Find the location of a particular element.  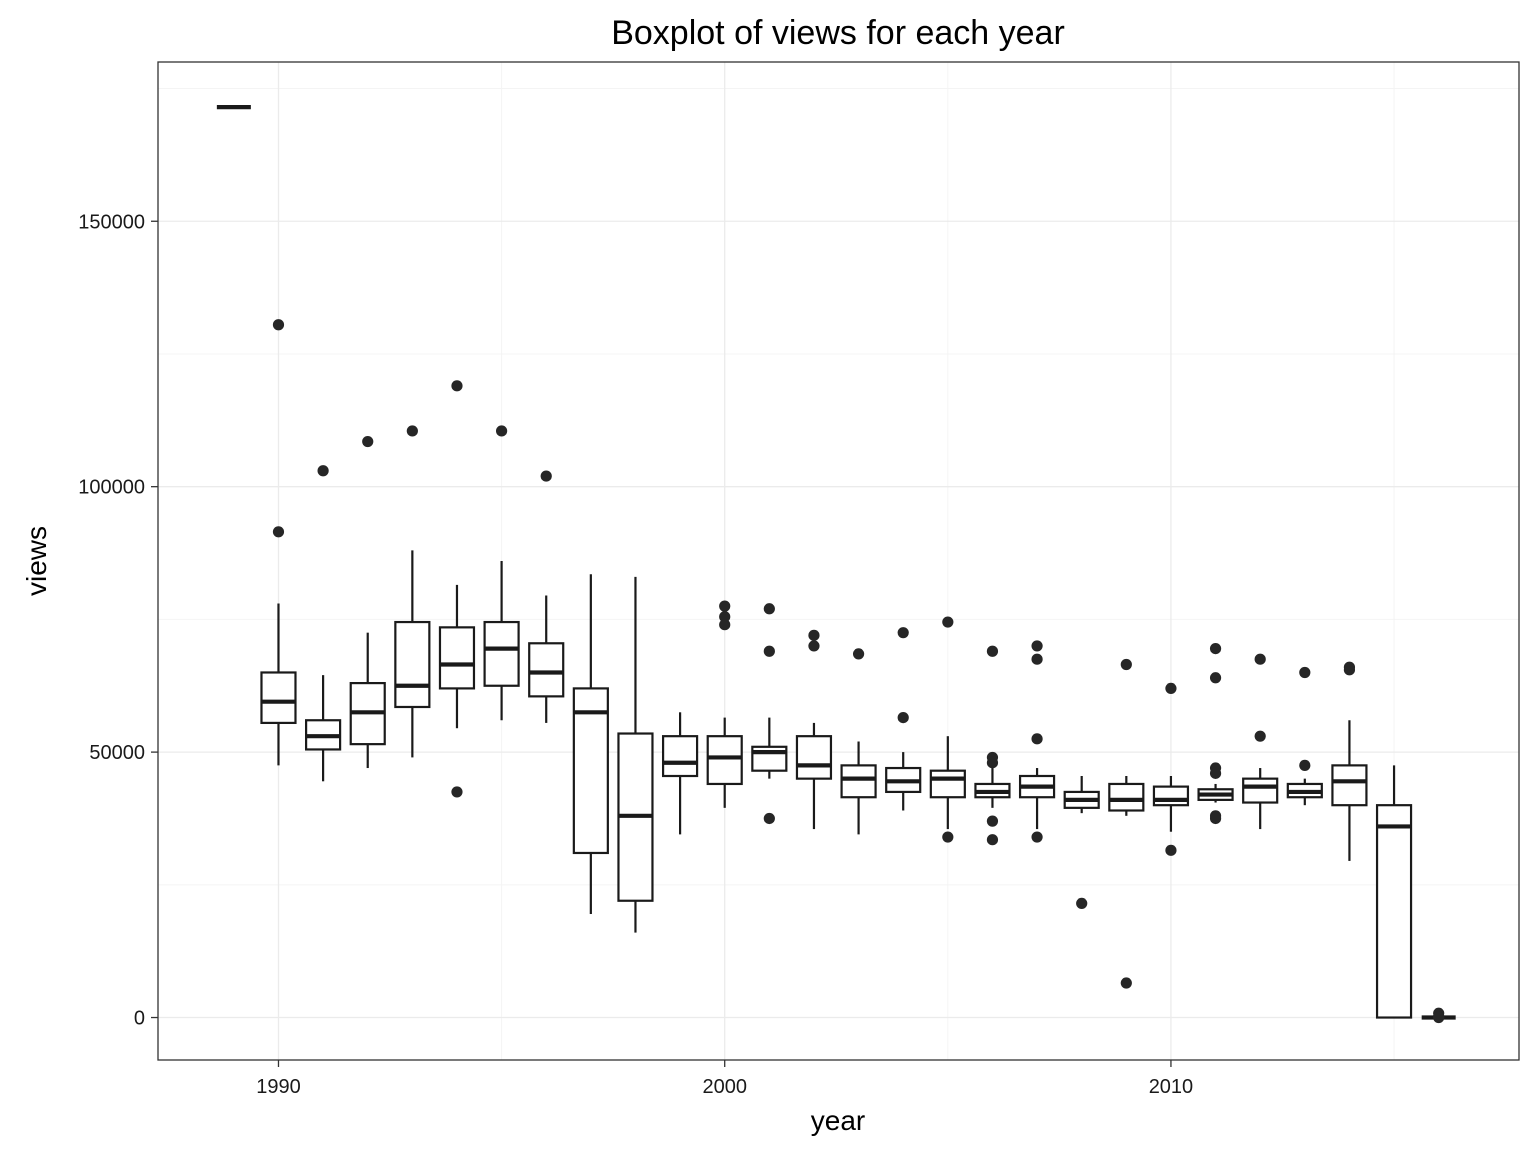

box-2003 is located at coordinates (858, 788).